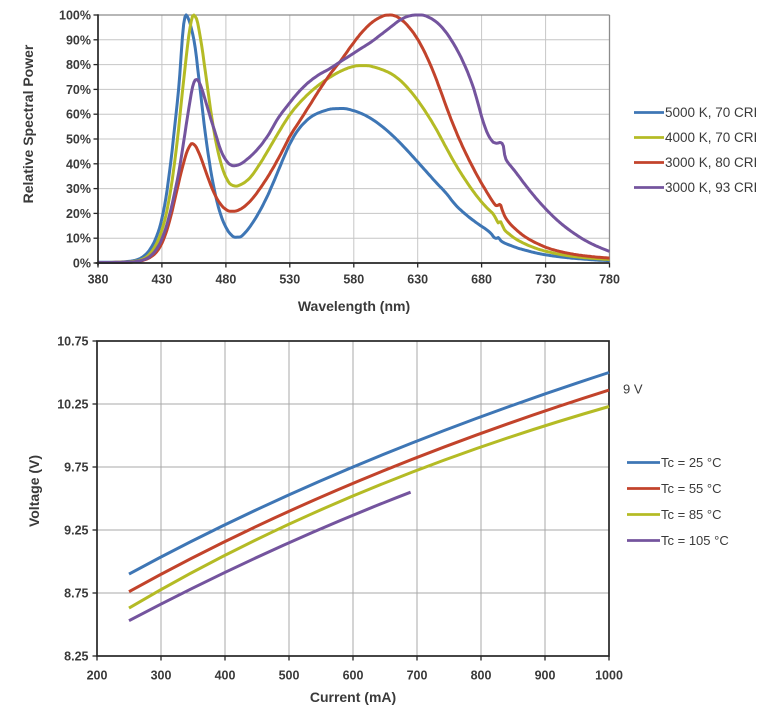 Image resolution: width=774 pixels, height=718 pixels. Describe the element at coordinates (78, 164) in the screenshot. I see `svg-text: 40%` at that location.